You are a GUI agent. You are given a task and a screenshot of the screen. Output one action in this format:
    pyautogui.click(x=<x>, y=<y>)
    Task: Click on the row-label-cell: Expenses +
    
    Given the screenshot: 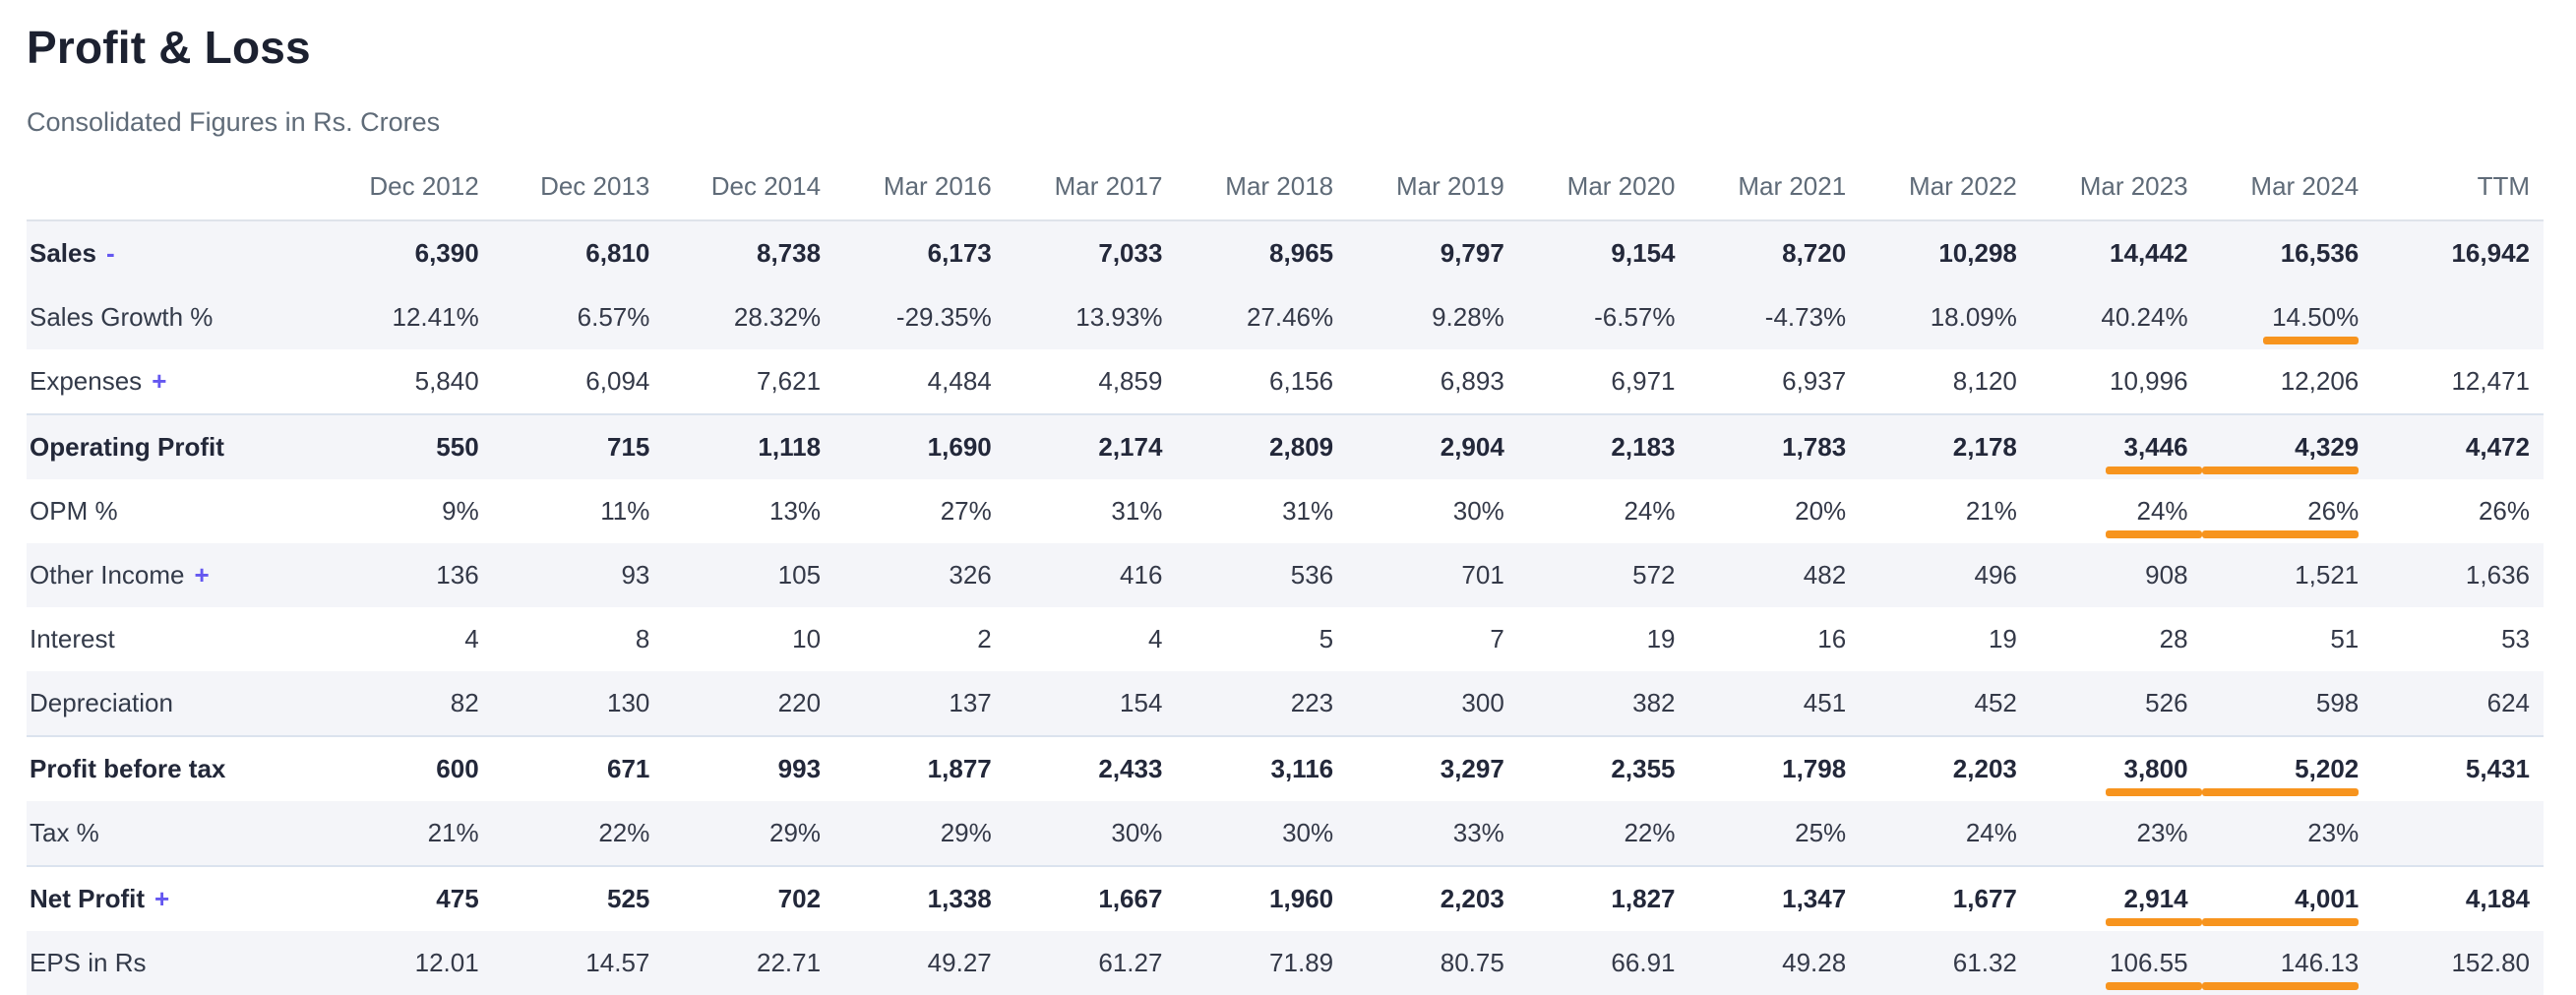 What is the action you would take?
    pyautogui.click(x=174, y=381)
    